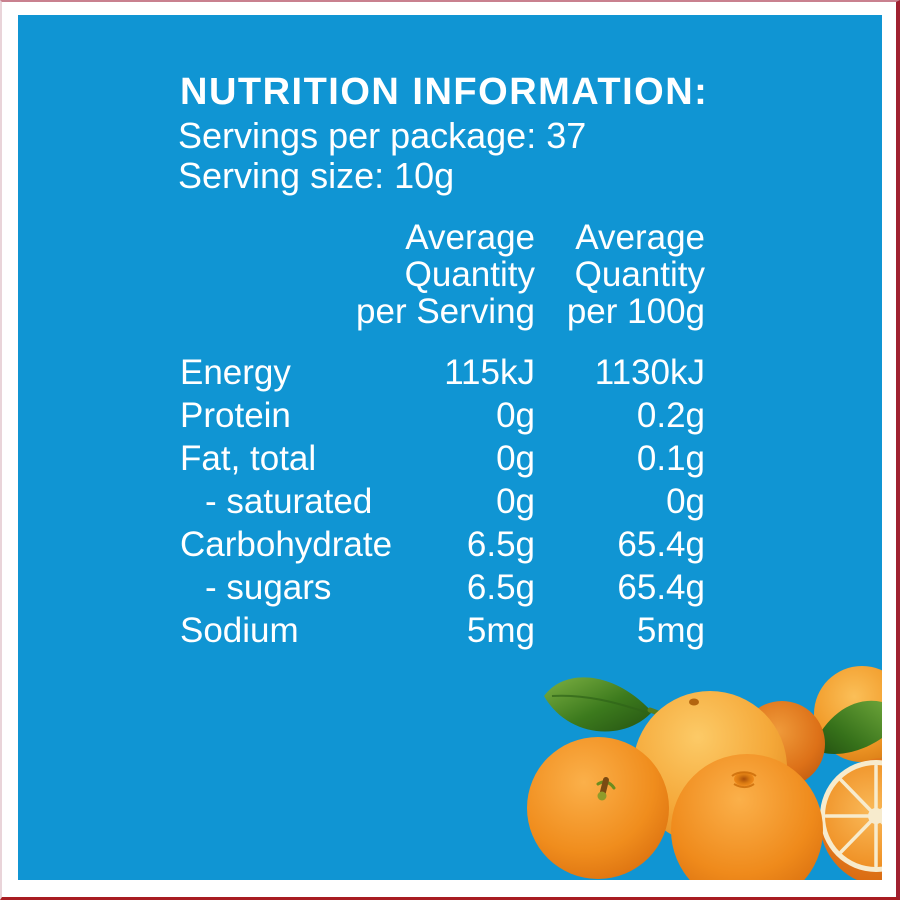  I want to click on column-header-per-100g: Average Quantity per 100g, so click(635, 274).